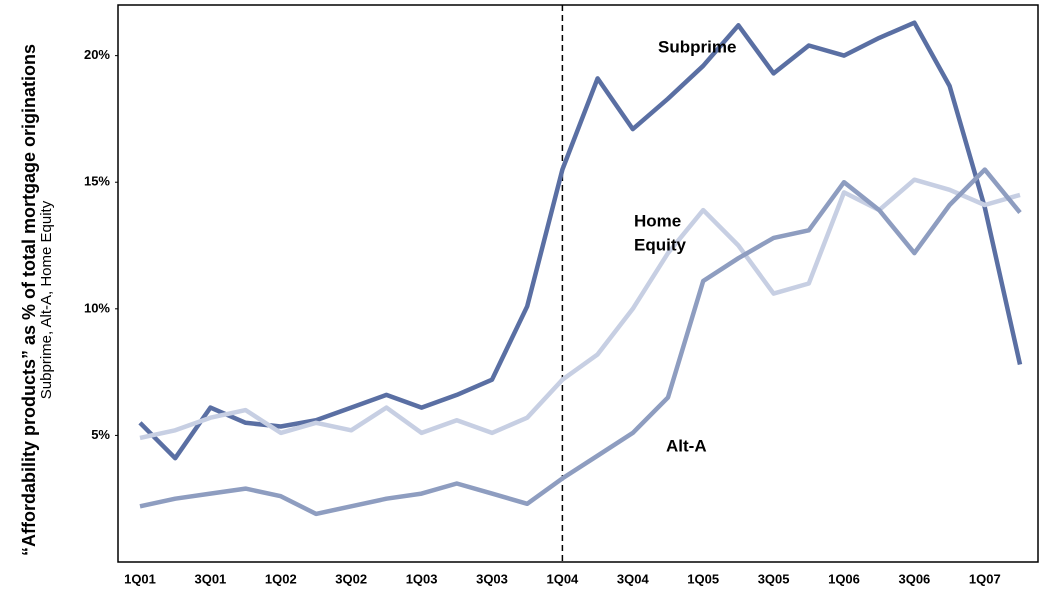 The image size is (1042, 593). I want to click on y-tick-label: 5%, so click(100, 434).